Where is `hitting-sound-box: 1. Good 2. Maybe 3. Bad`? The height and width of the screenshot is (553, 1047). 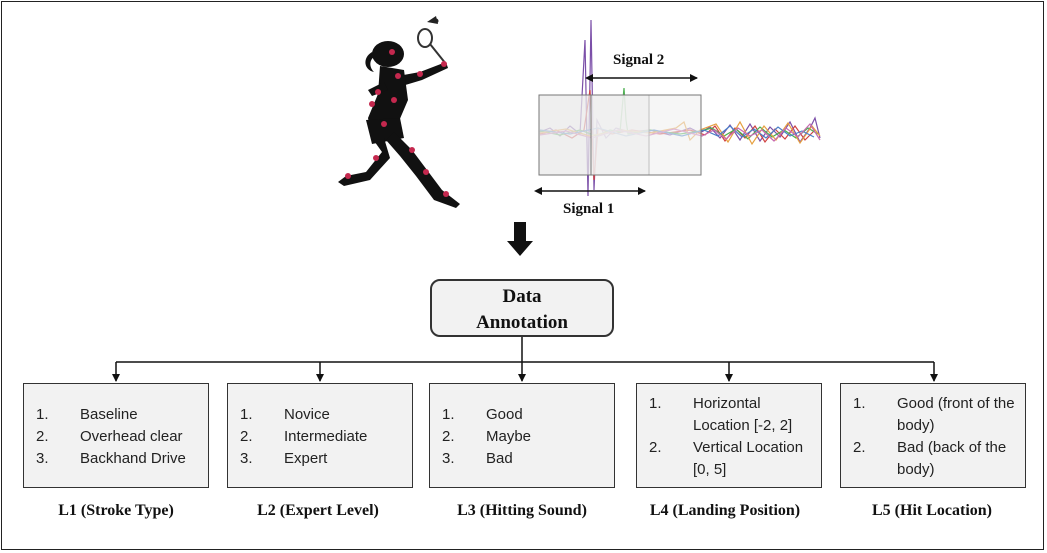
hitting-sound-box: 1. Good 2. Maybe 3. Bad is located at coordinates (522, 435).